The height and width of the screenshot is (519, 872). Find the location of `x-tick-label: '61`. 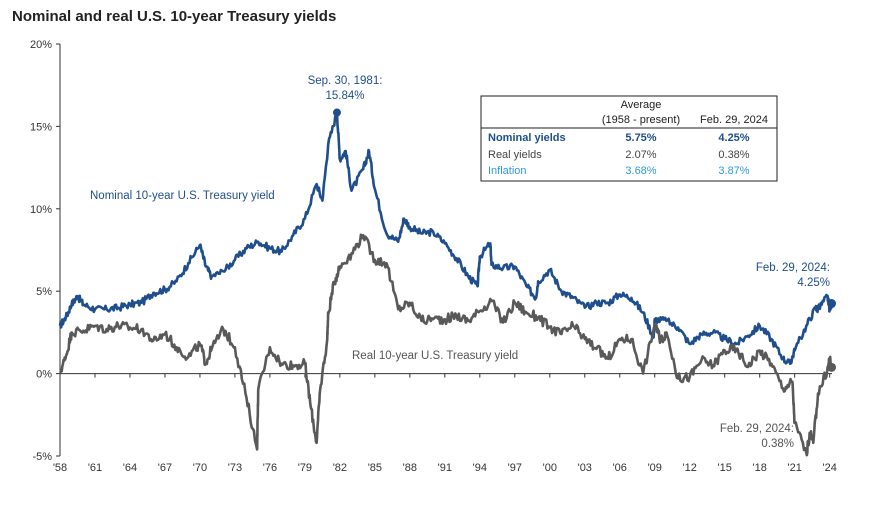

x-tick-label: '61 is located at coordinates (95, 468).